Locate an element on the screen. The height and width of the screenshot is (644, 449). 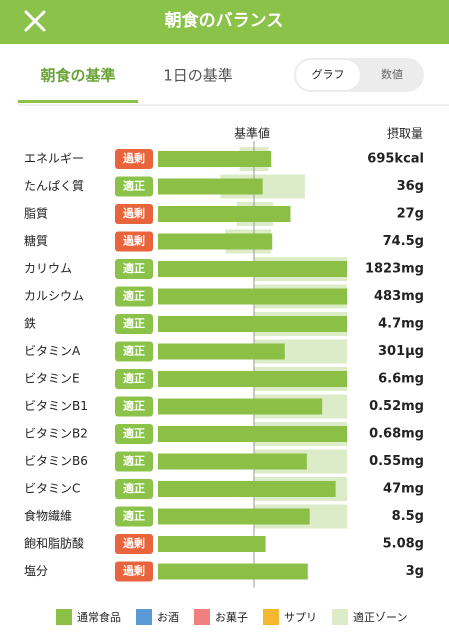
nutrient-label: ビタミンB2 is located at coordinates (56, 434).